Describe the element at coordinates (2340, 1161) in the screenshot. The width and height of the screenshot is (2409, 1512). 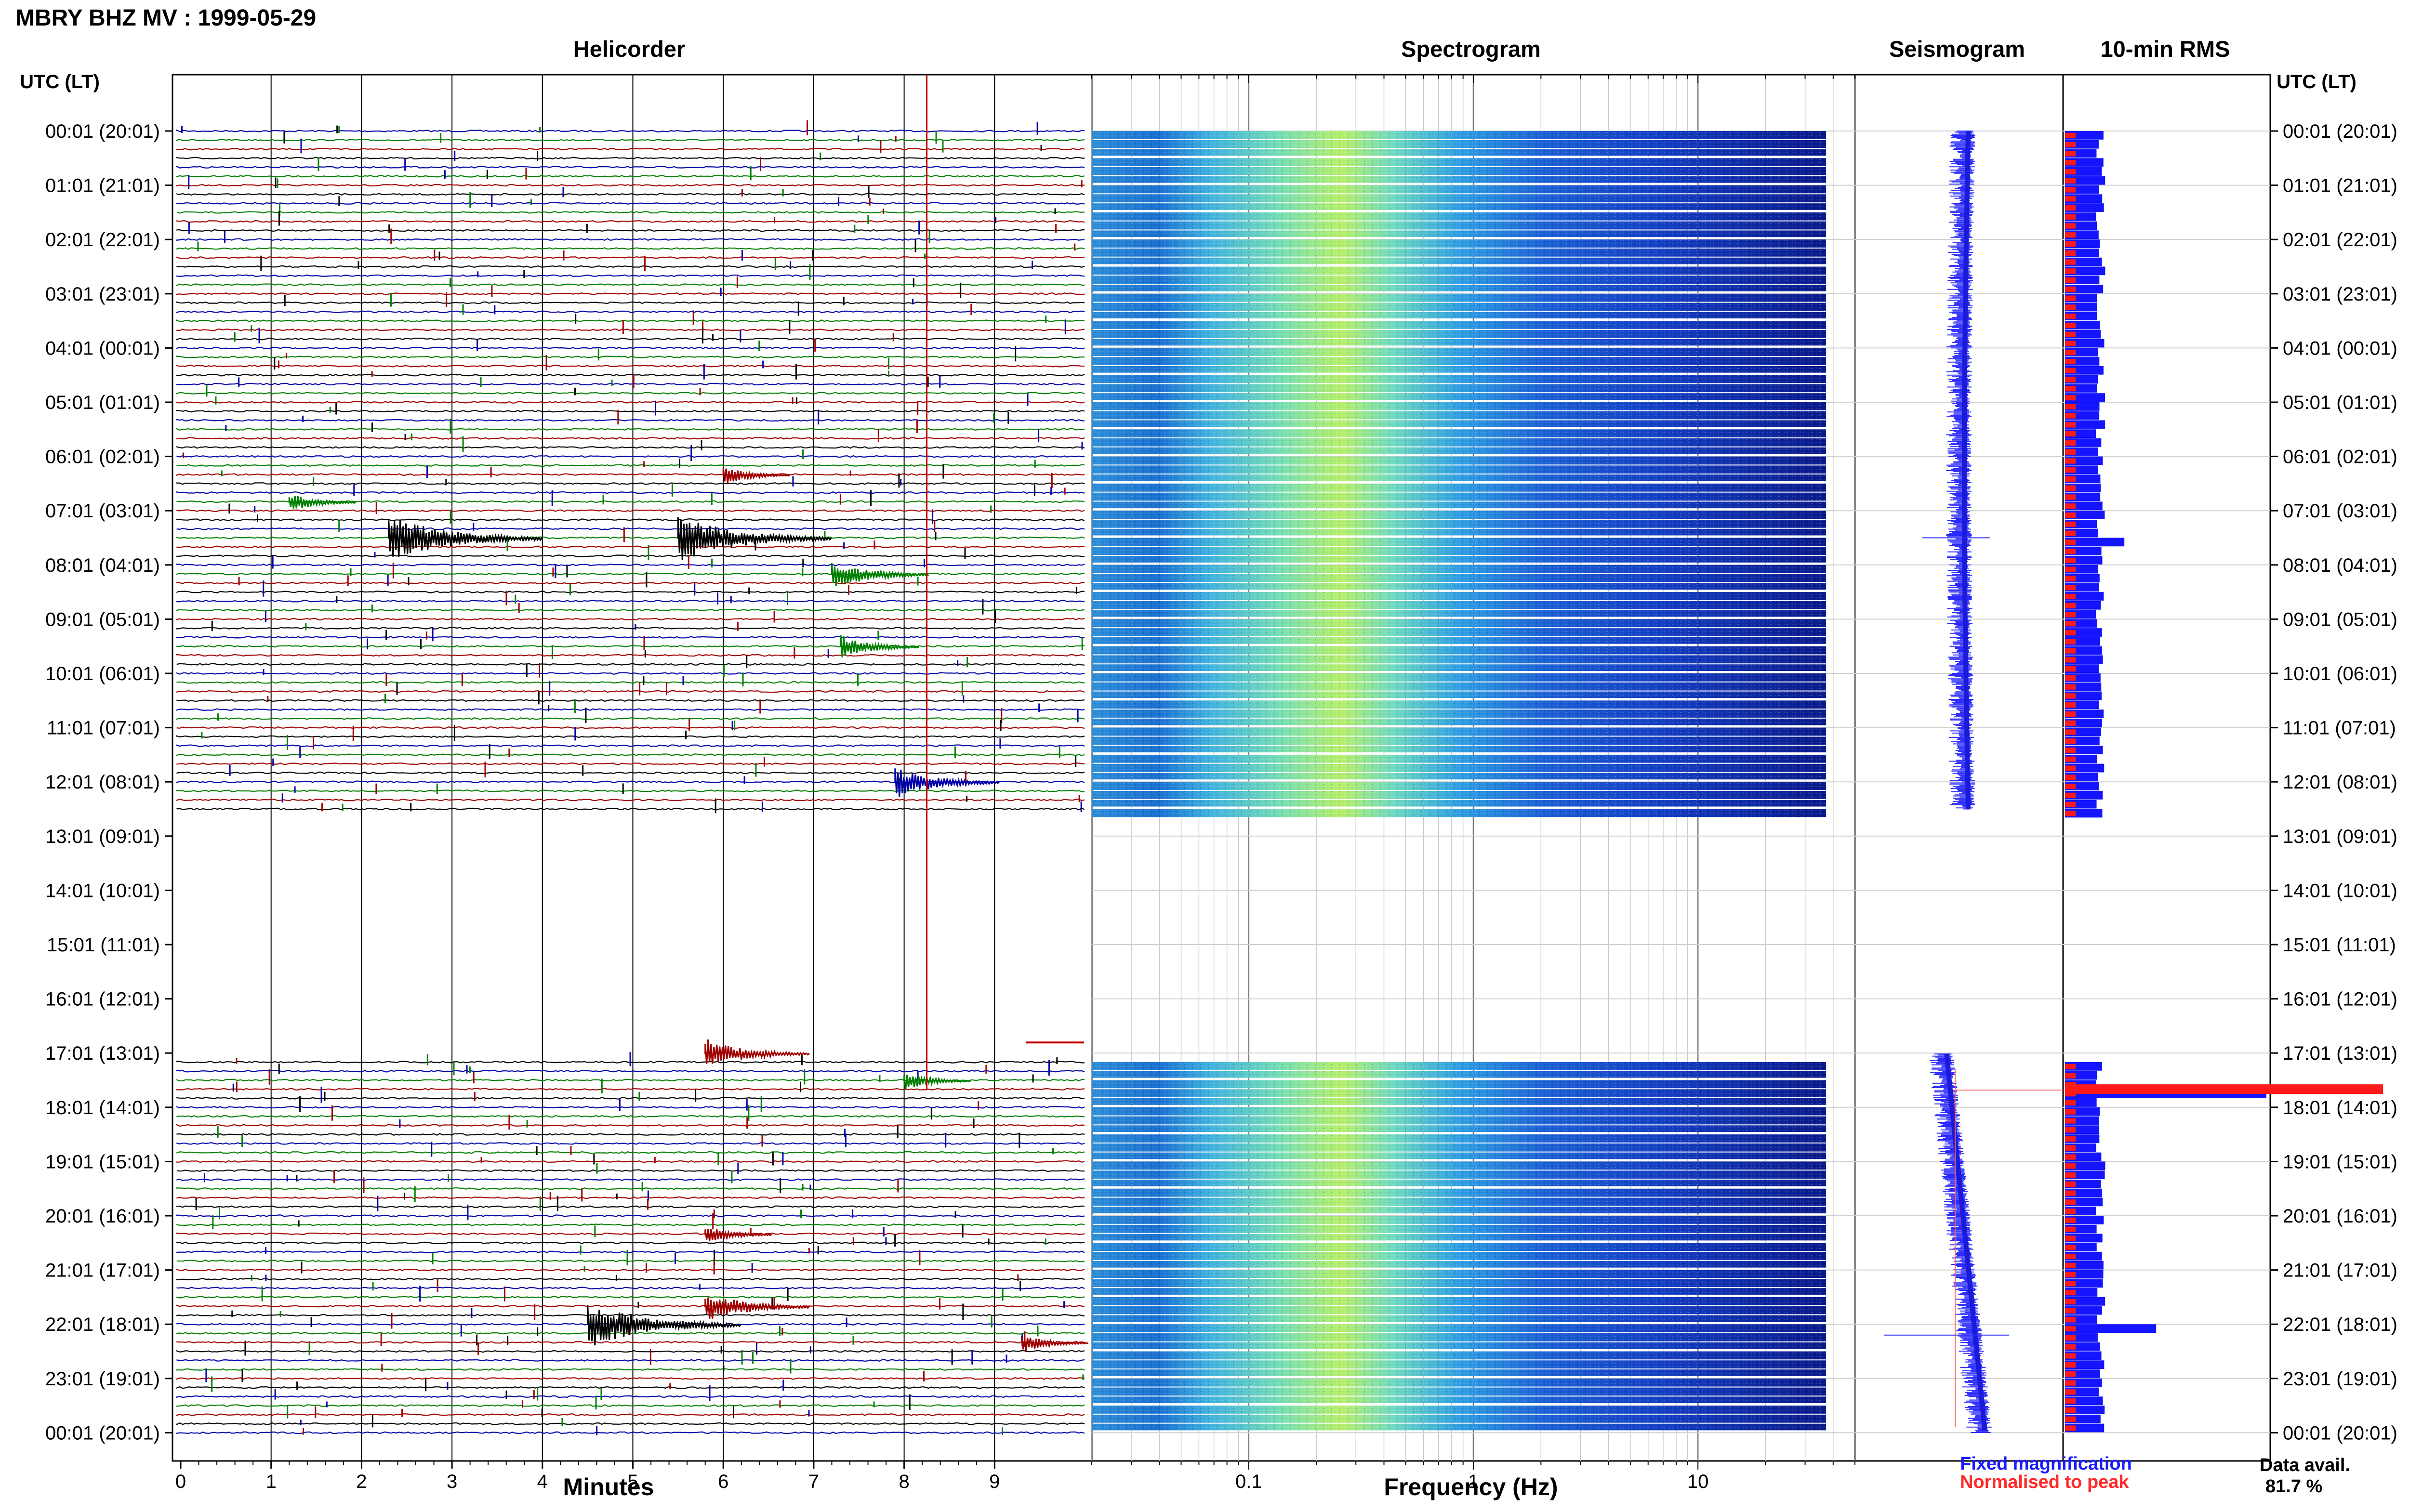
I see `time-label-right: 19:01 (15:01)` at that location.